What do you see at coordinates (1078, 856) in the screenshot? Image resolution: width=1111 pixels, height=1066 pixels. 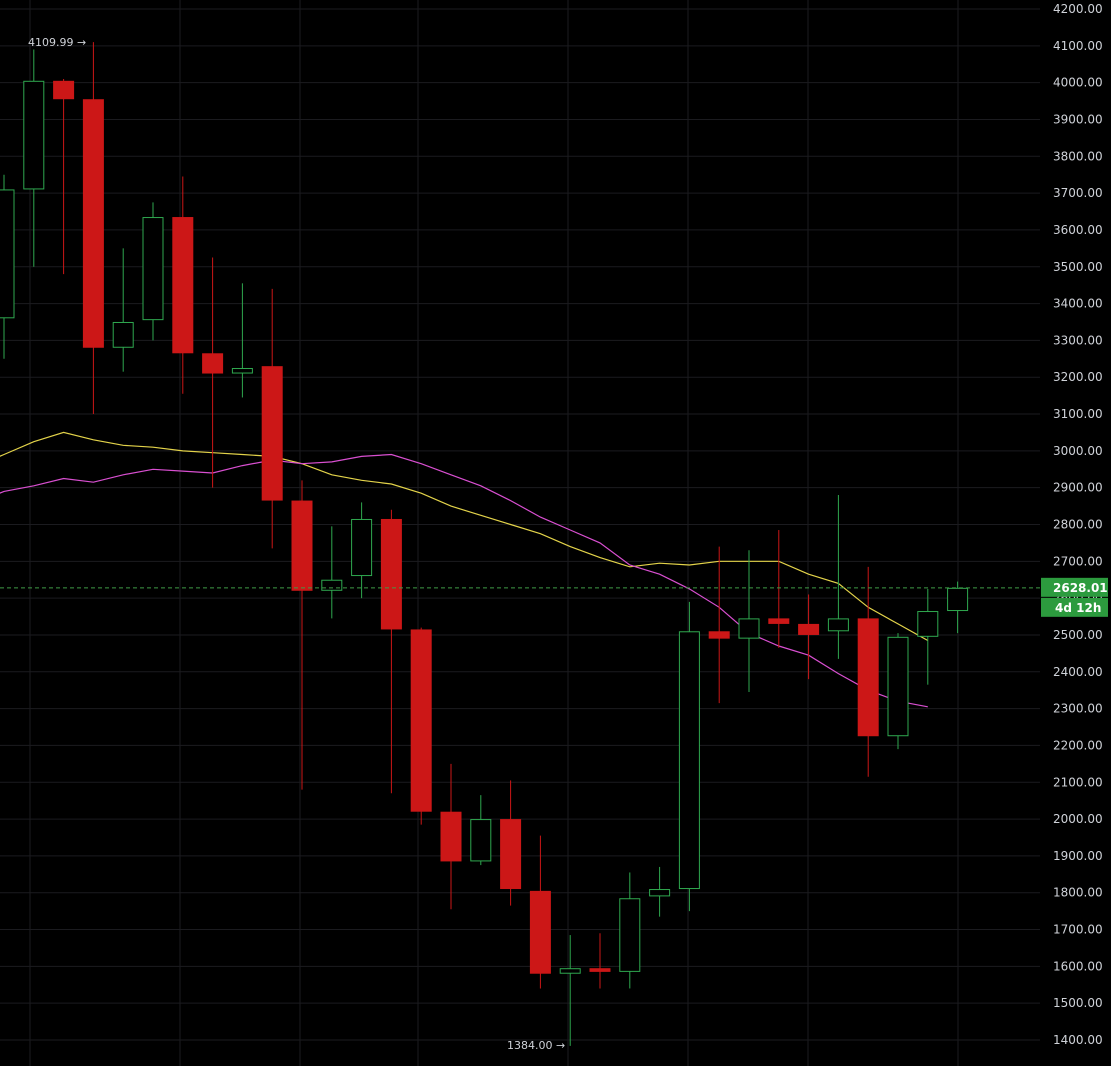 I see `y-axis-tick-label: 1900.00` at bounding box center [1078, 856].